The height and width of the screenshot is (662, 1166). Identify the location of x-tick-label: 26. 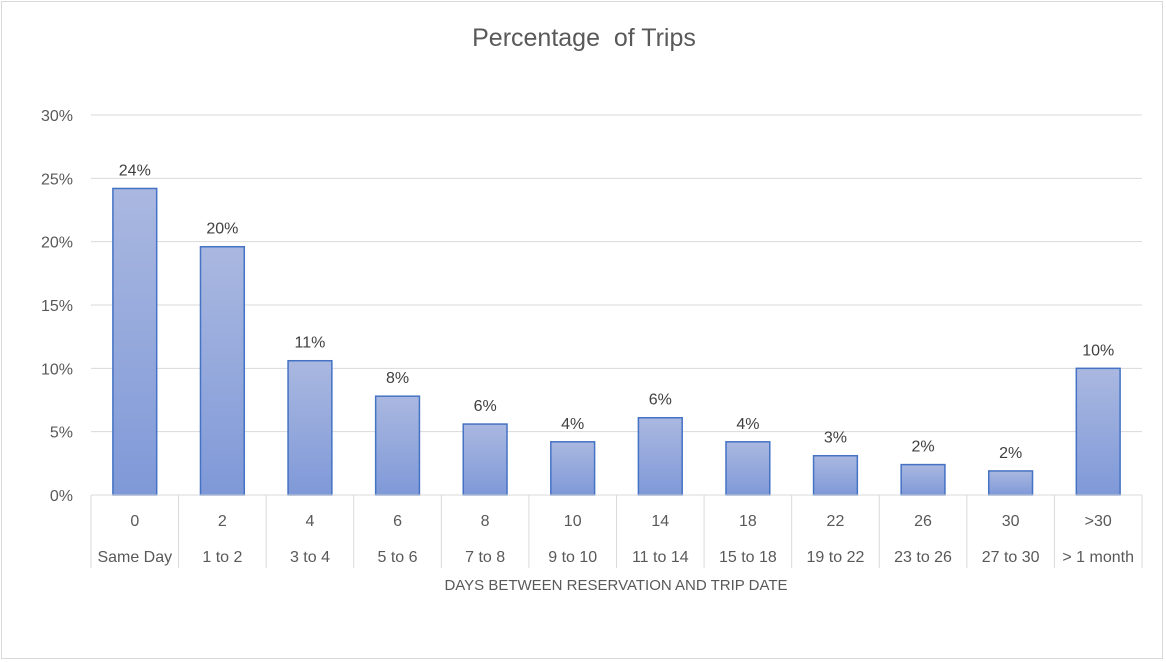
(923, 521).